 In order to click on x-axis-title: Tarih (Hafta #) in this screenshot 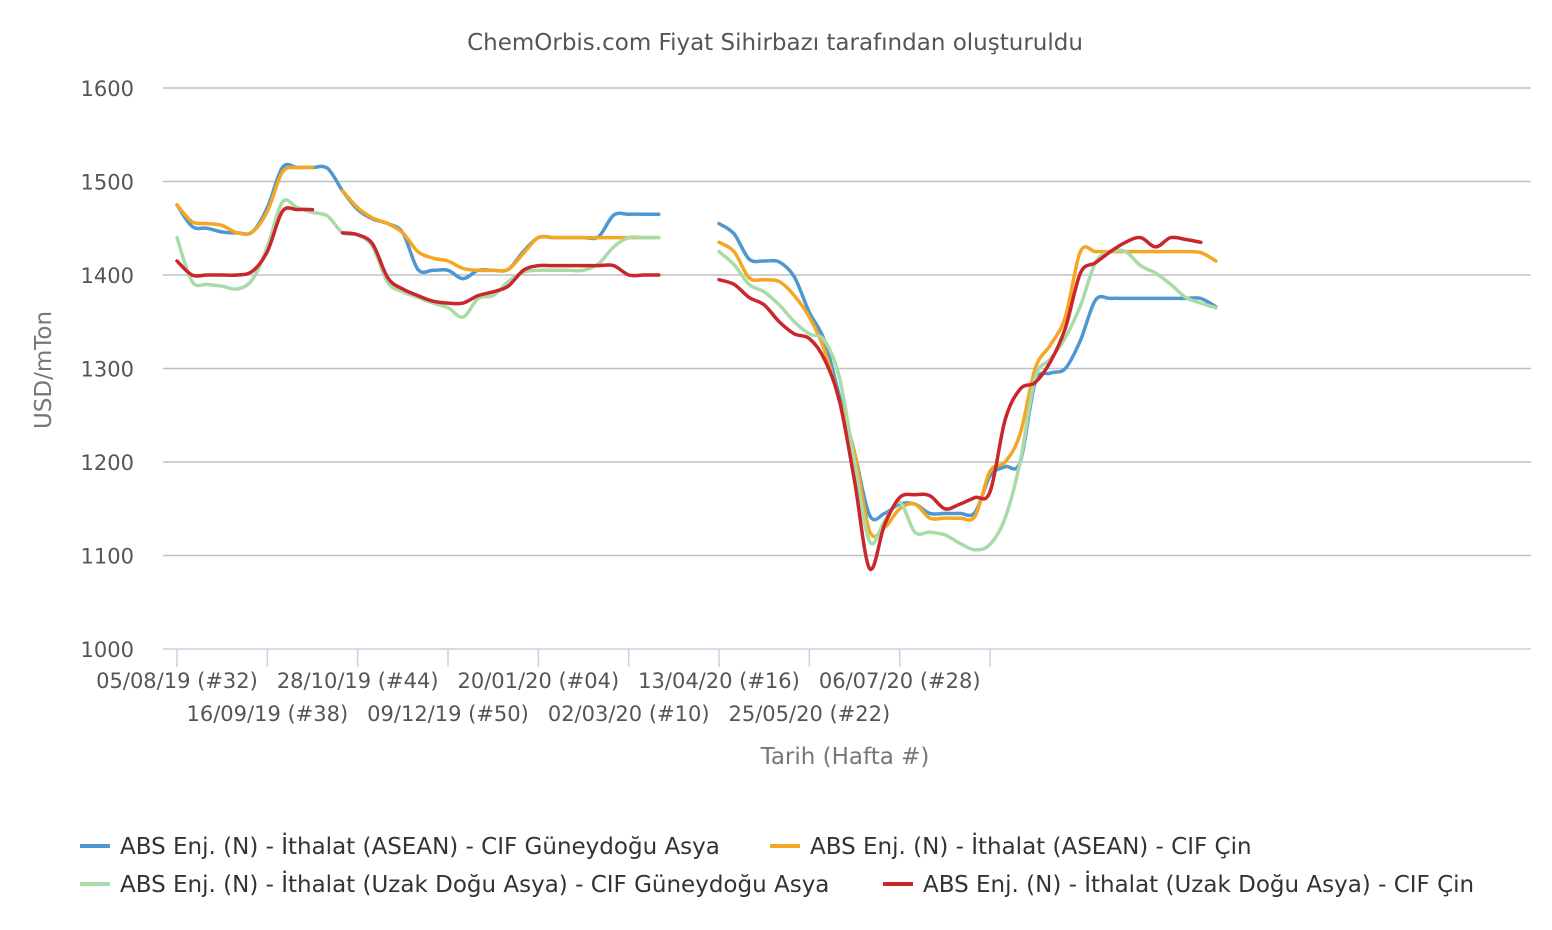, I will do `click(845, 757)`.